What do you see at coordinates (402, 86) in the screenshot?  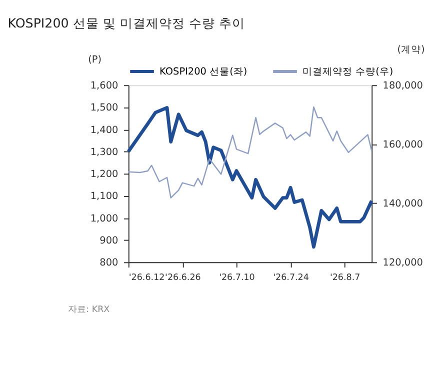 I see `y2-tick-label: 180,000` at bounding box center [402, 86].